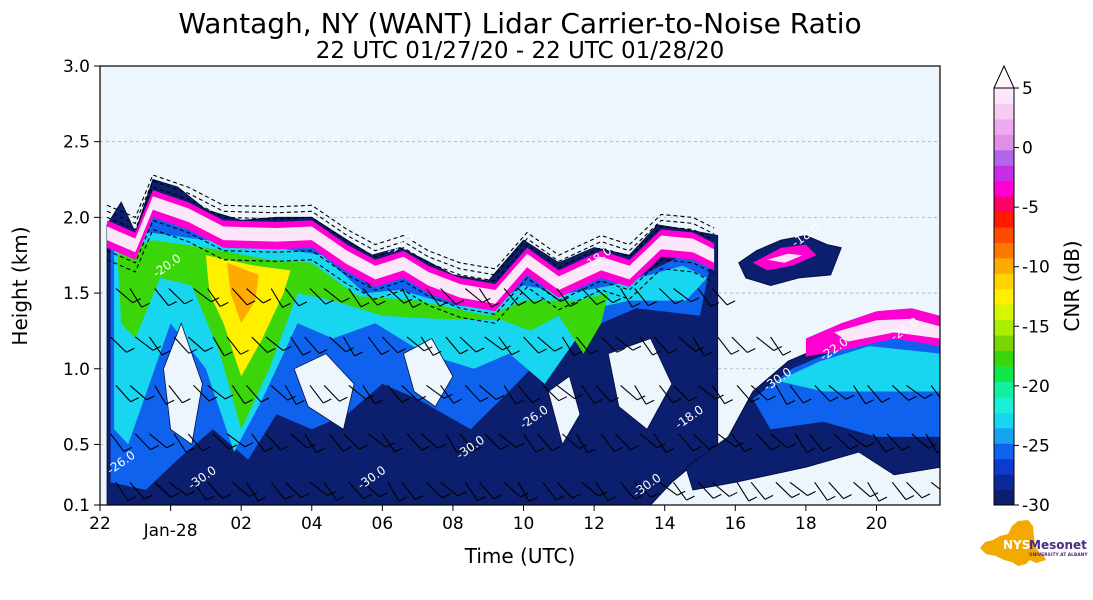 The height and width of the screenshot is (600, 1093). I want to click on x-tick-label: 06, so click(383, 524).